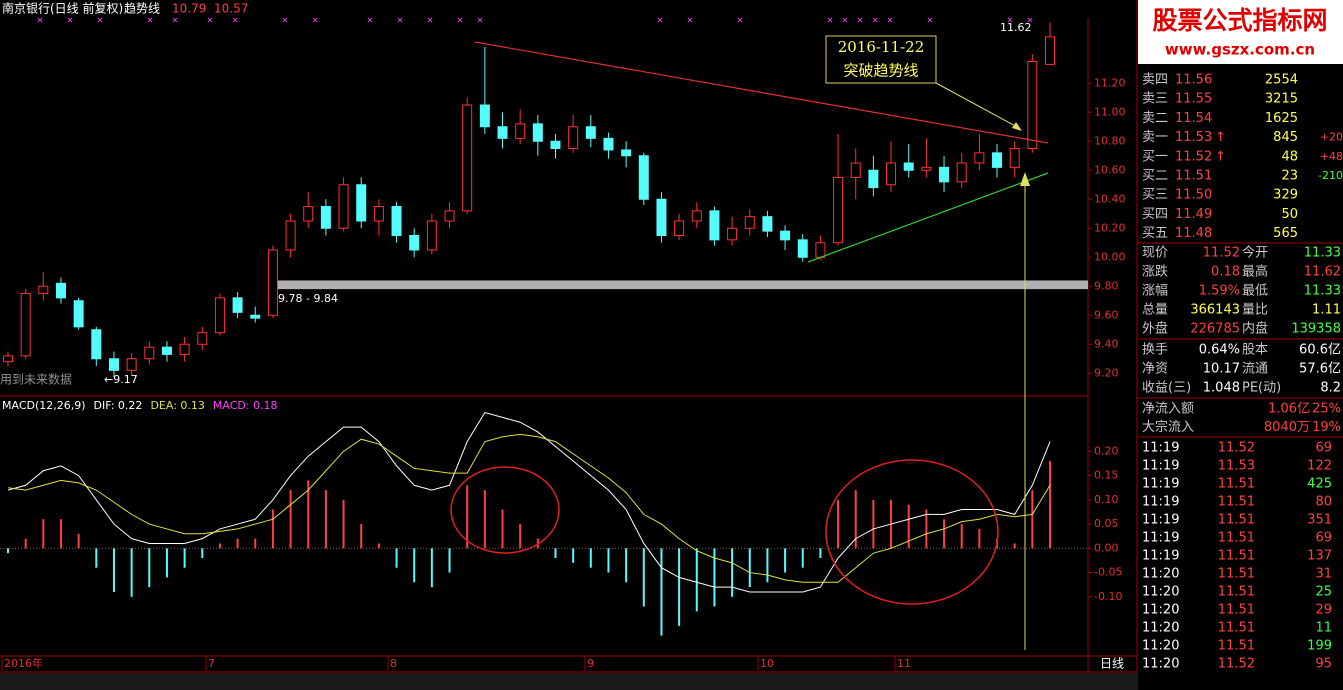 Image resolution: width=1343 pixels, height=690 pixels. What do you see at coordinates (568, 681) in the screenshot?
I see `tab-bar` at bounding box center [568, 681].